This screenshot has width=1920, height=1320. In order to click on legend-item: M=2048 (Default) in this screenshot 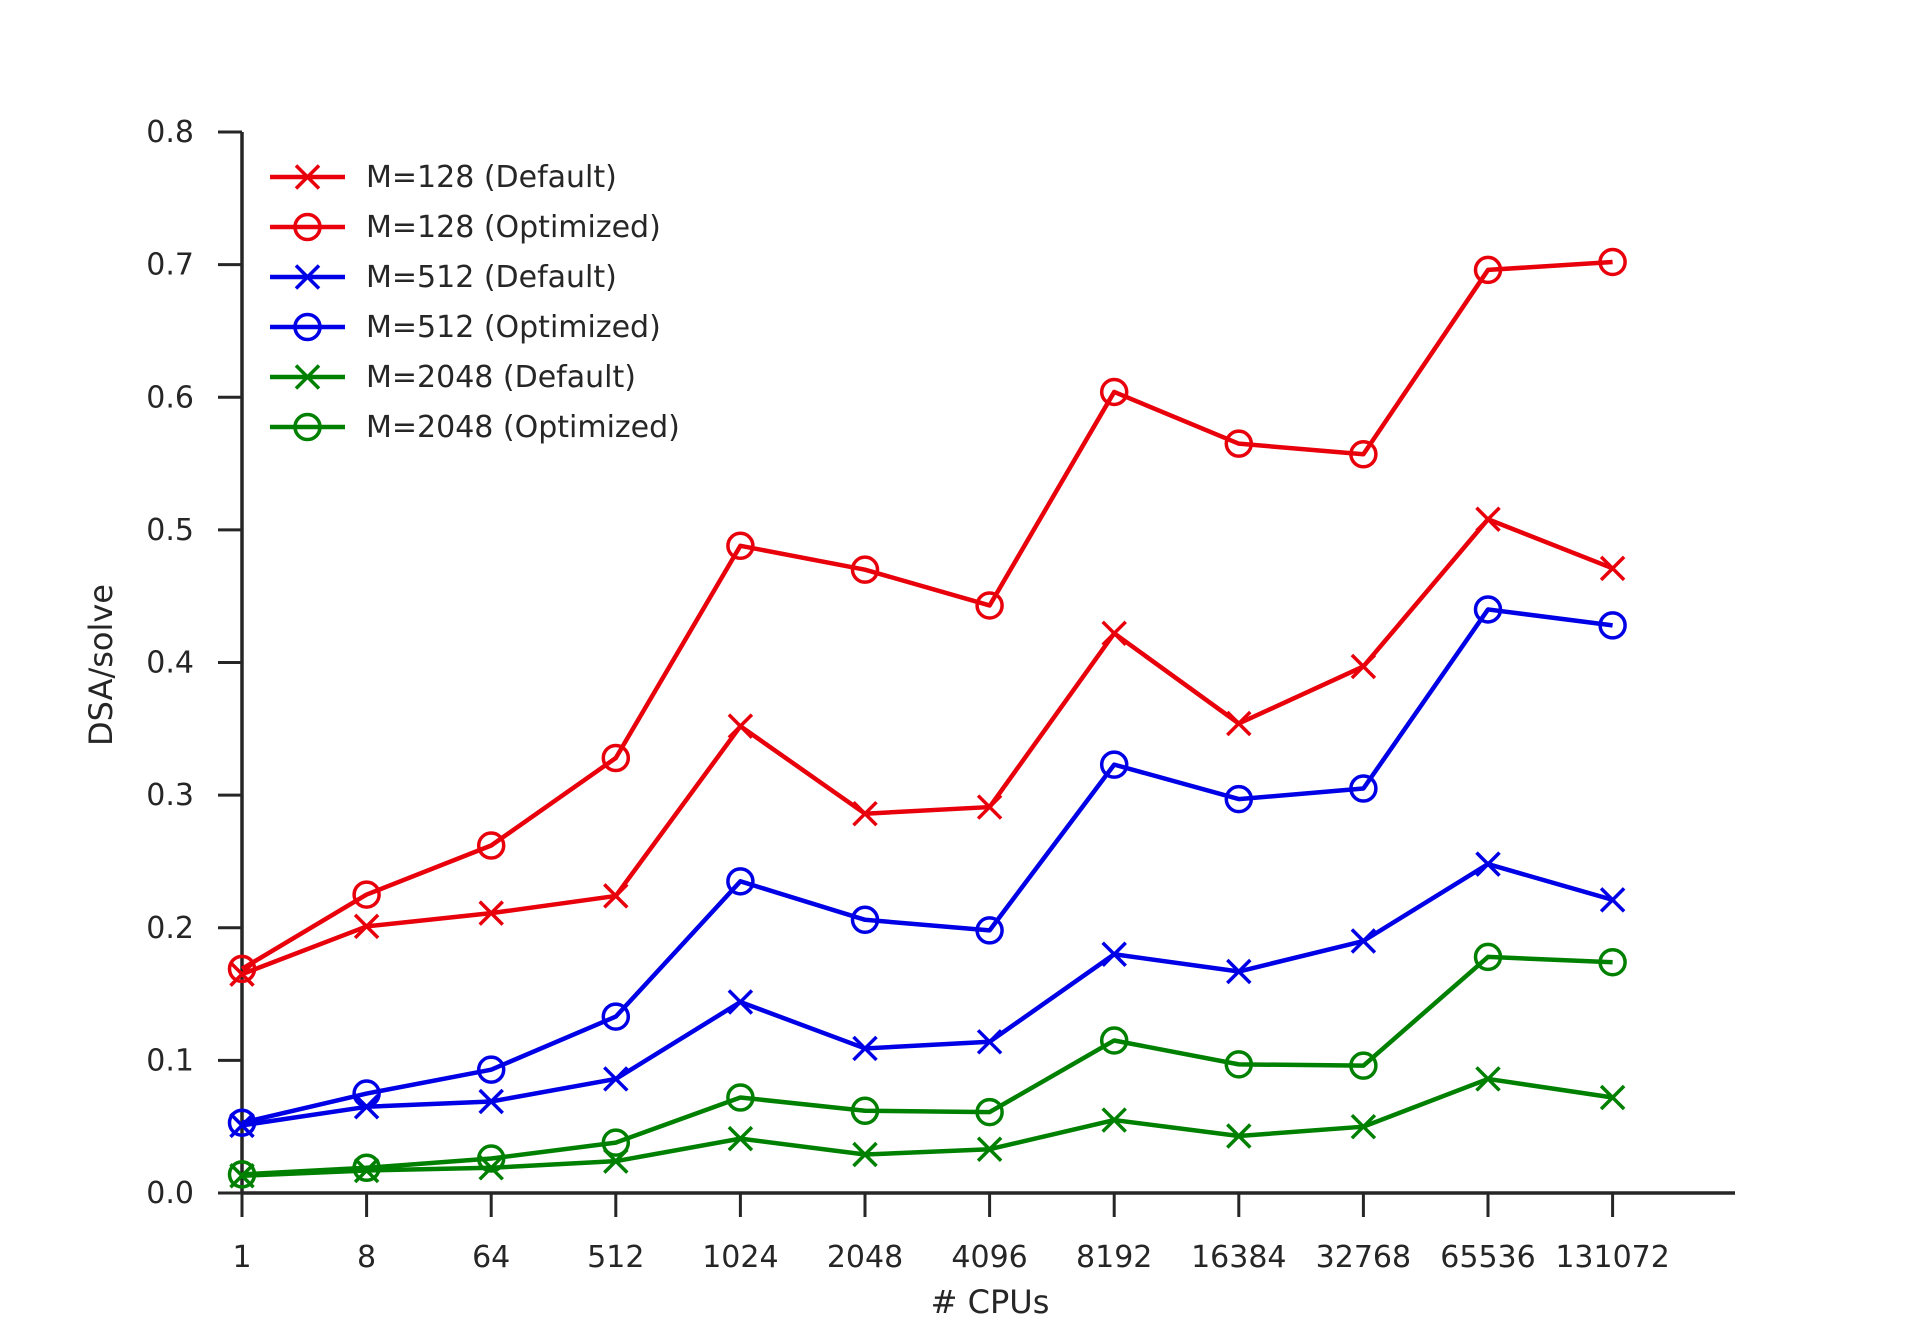, I will do `click(453, 377)`.